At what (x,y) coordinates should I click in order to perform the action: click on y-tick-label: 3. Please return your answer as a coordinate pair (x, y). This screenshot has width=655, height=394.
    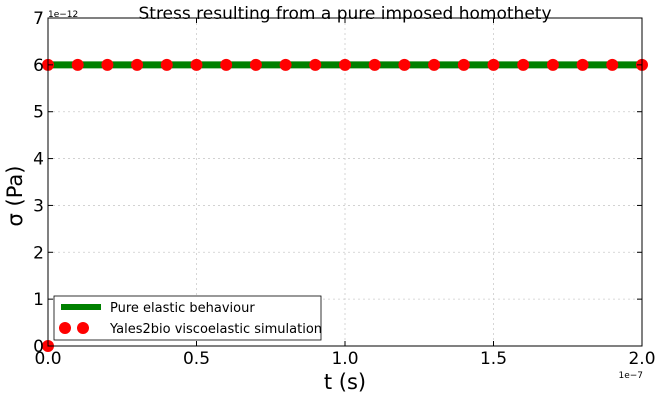
    Looking at the image, I should click on (38, 206).